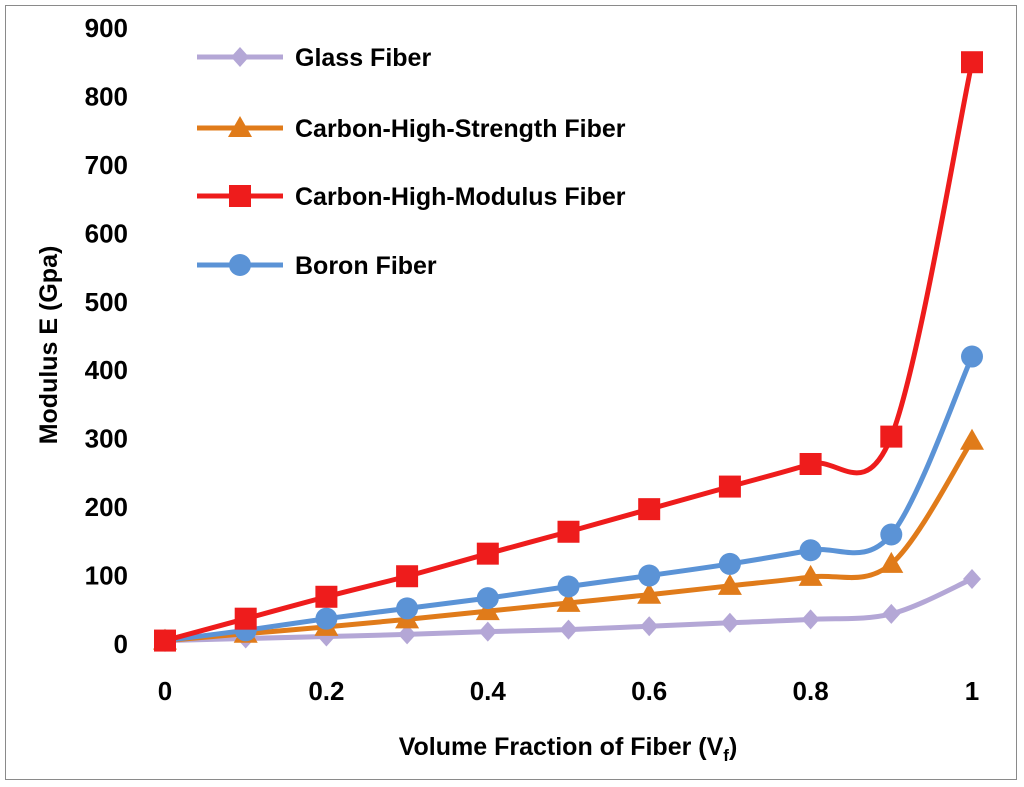  I want to click on y-axis-title: Modulus E (Gpa), so click(49, 345).